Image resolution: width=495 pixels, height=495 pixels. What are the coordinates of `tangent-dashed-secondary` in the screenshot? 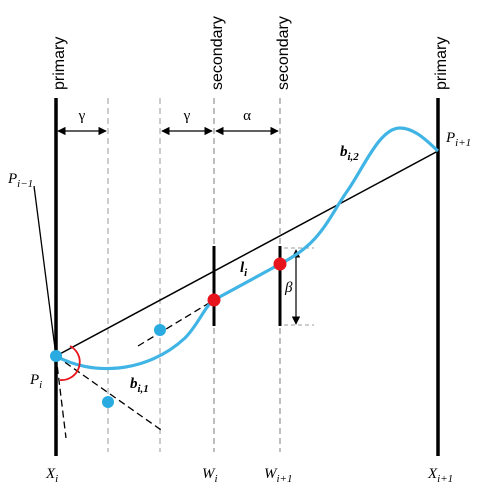 It's located at (176, 323).